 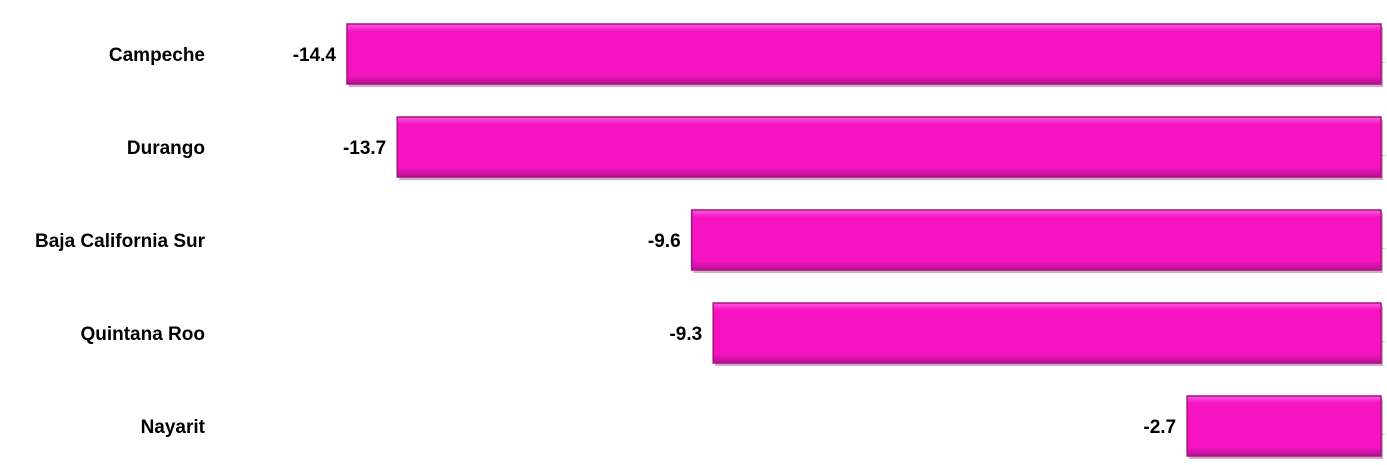 I want to click on value-label-durango: -13.7, so click(x=364, y=148).